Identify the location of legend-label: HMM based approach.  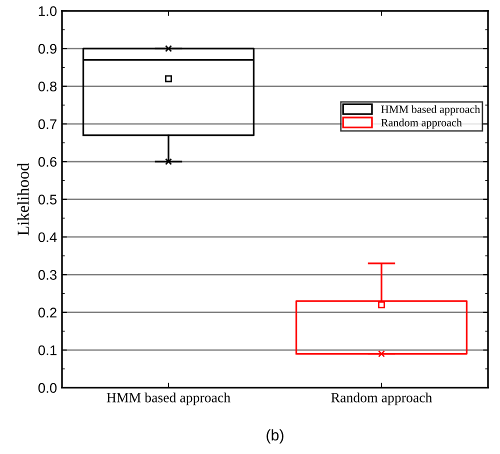
(430, 110).